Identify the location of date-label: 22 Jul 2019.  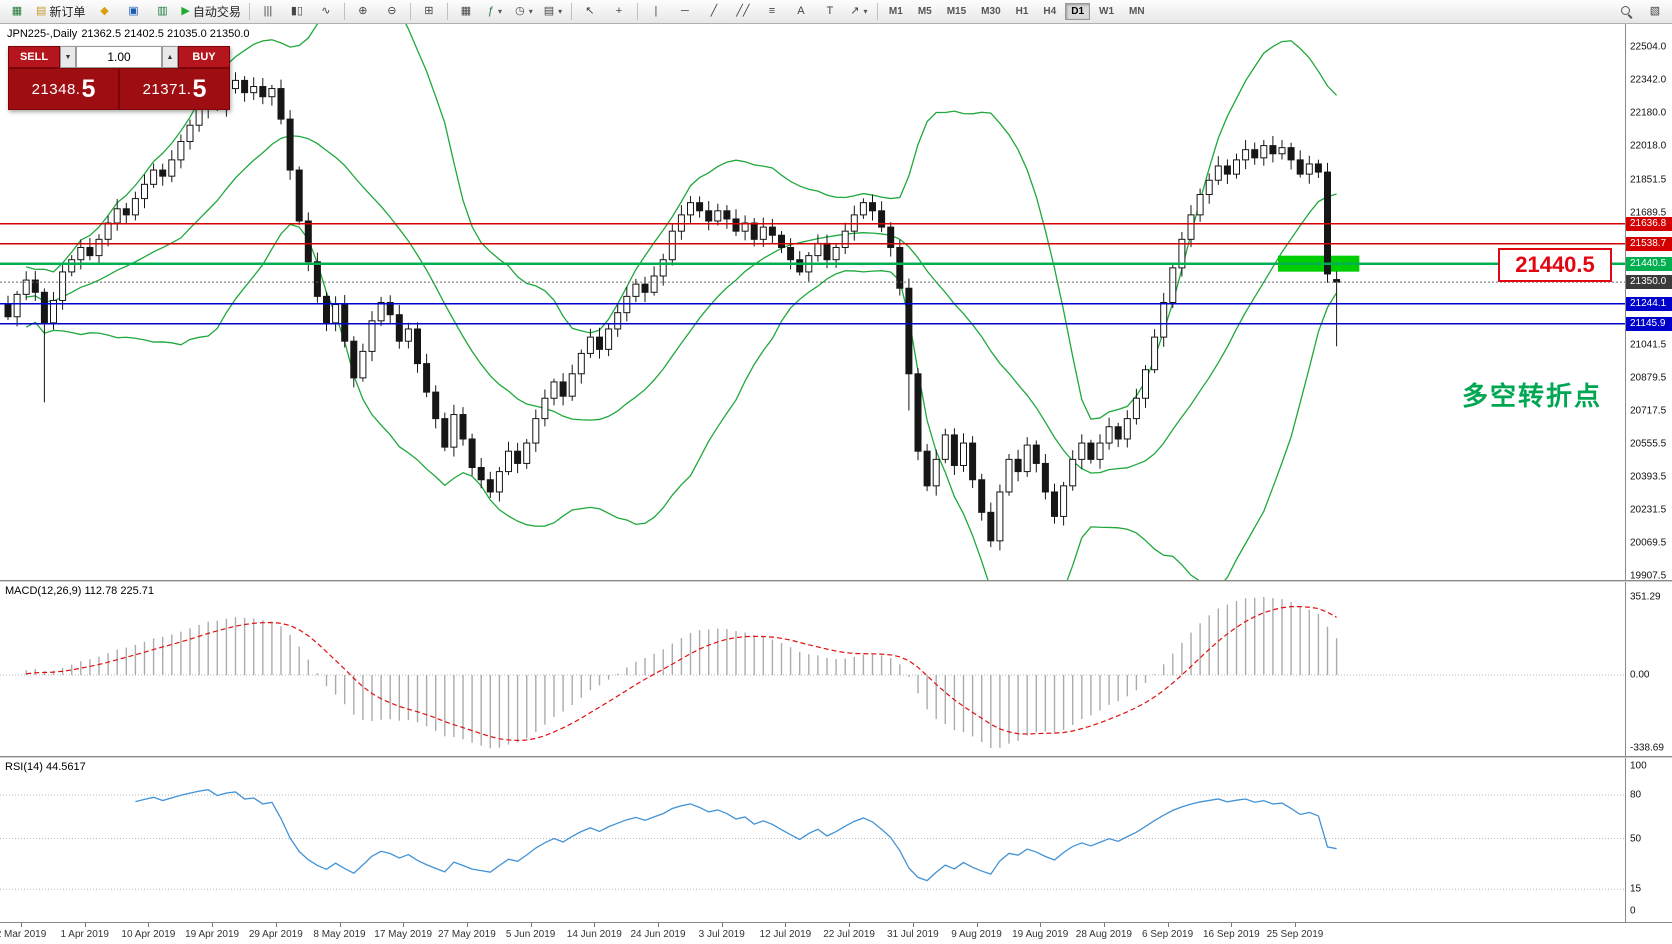
(849, 934).